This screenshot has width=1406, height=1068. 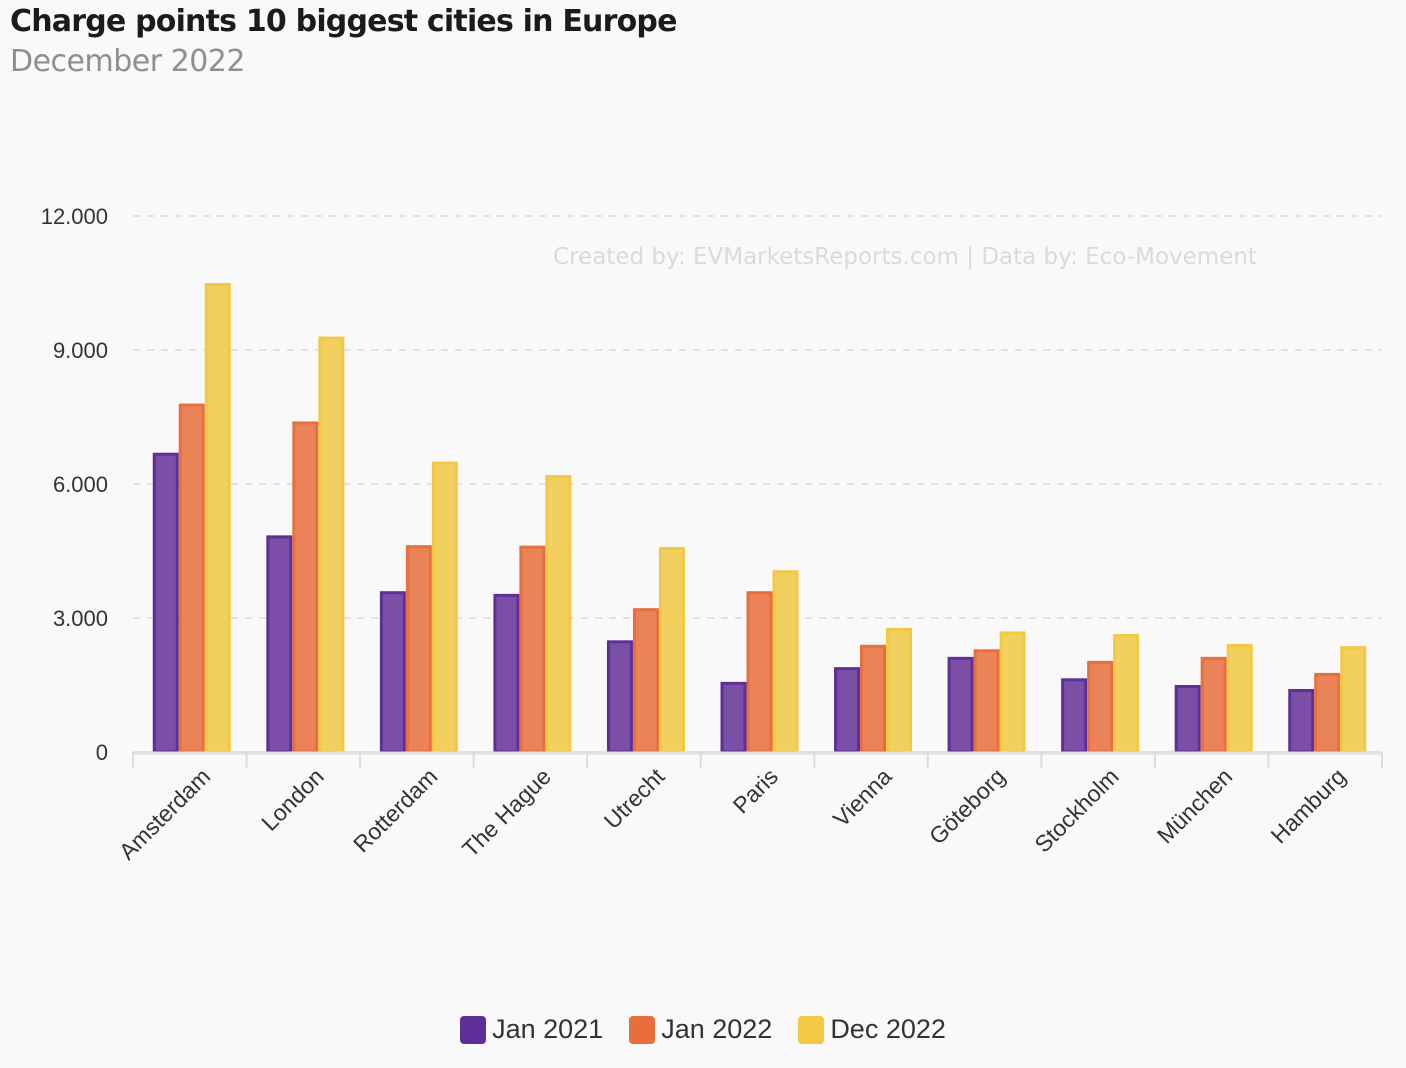 I want to click on y-axis-ticks: 0 3.000 6.000 9.000 12.000, so click(x=74, y=484).